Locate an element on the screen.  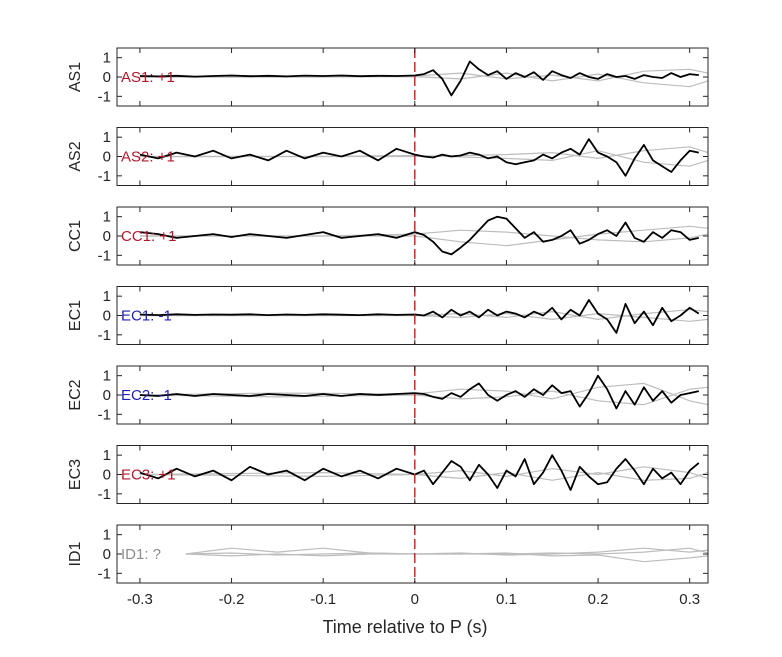
x-tick-label: 0.1 is located at coordinates (506, 599).